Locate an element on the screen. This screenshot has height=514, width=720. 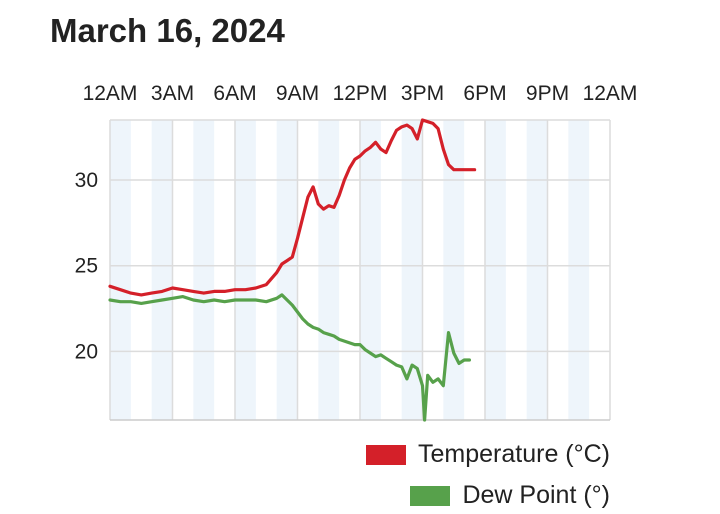
x-tick-label: 3PM is located at coordinates (422, 93).